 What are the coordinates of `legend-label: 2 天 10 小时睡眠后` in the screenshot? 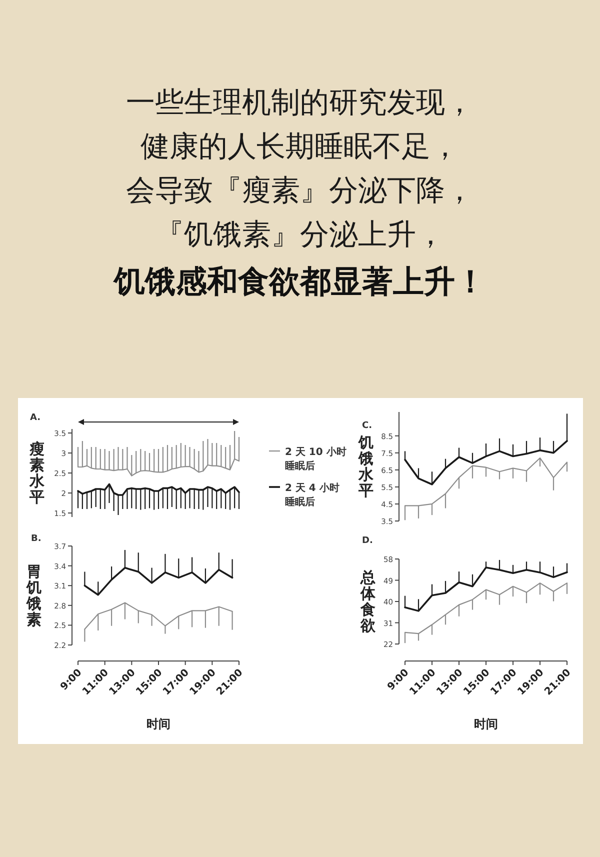 It's located at (315, 459).